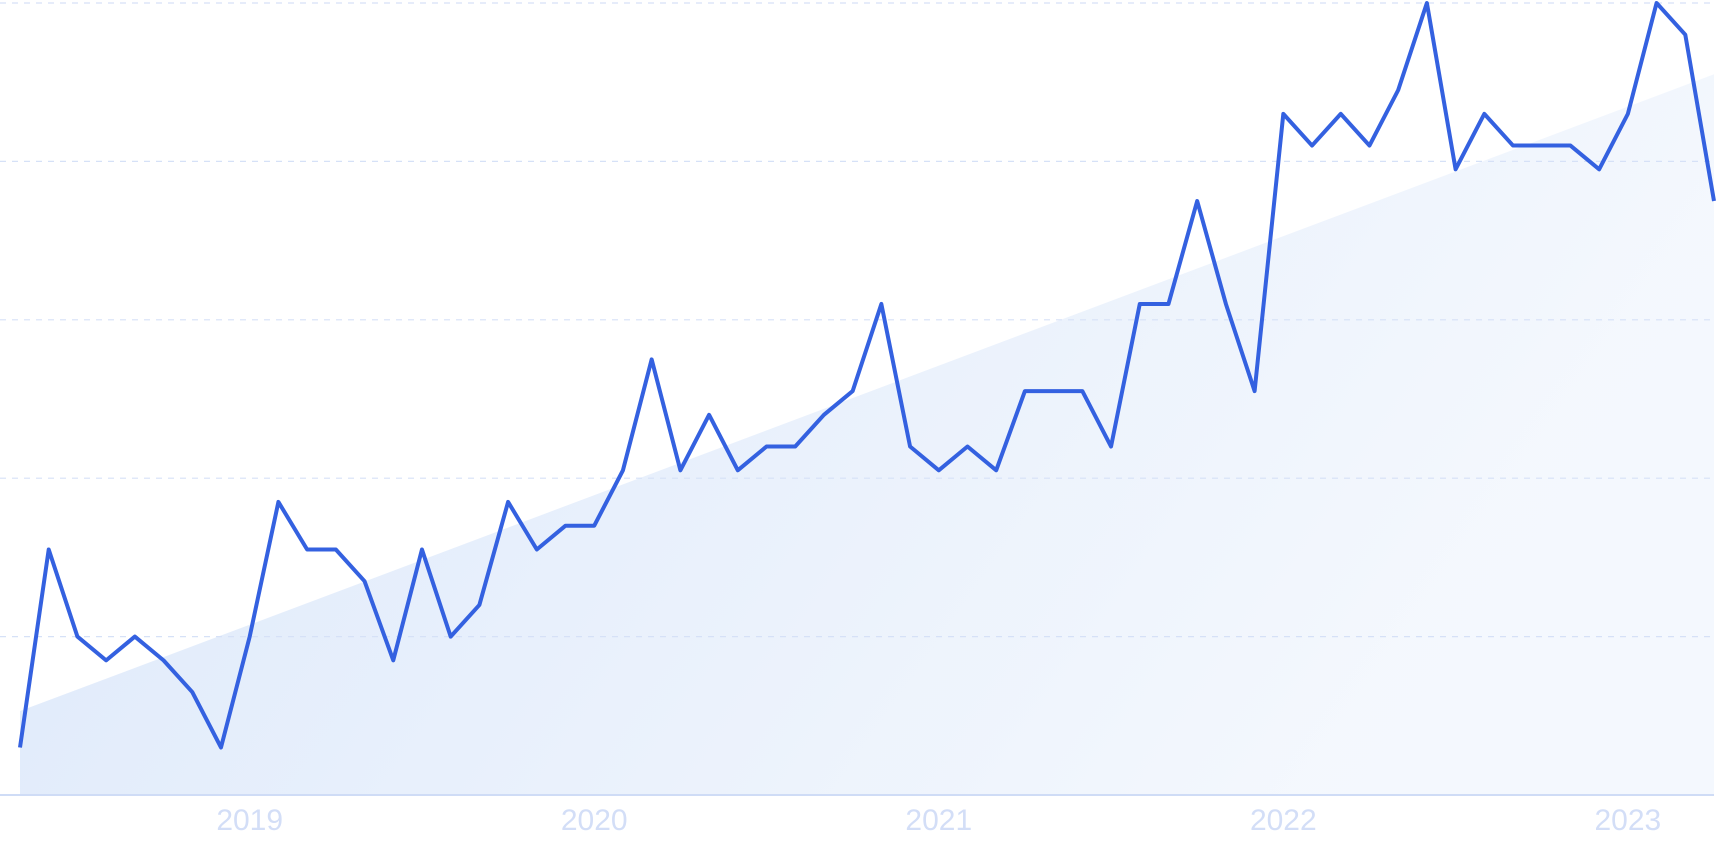 Image resolution: width=1720 pixels, height=860 pixels. I want to click on x-tick-label: 2022, so click(1283, 820).